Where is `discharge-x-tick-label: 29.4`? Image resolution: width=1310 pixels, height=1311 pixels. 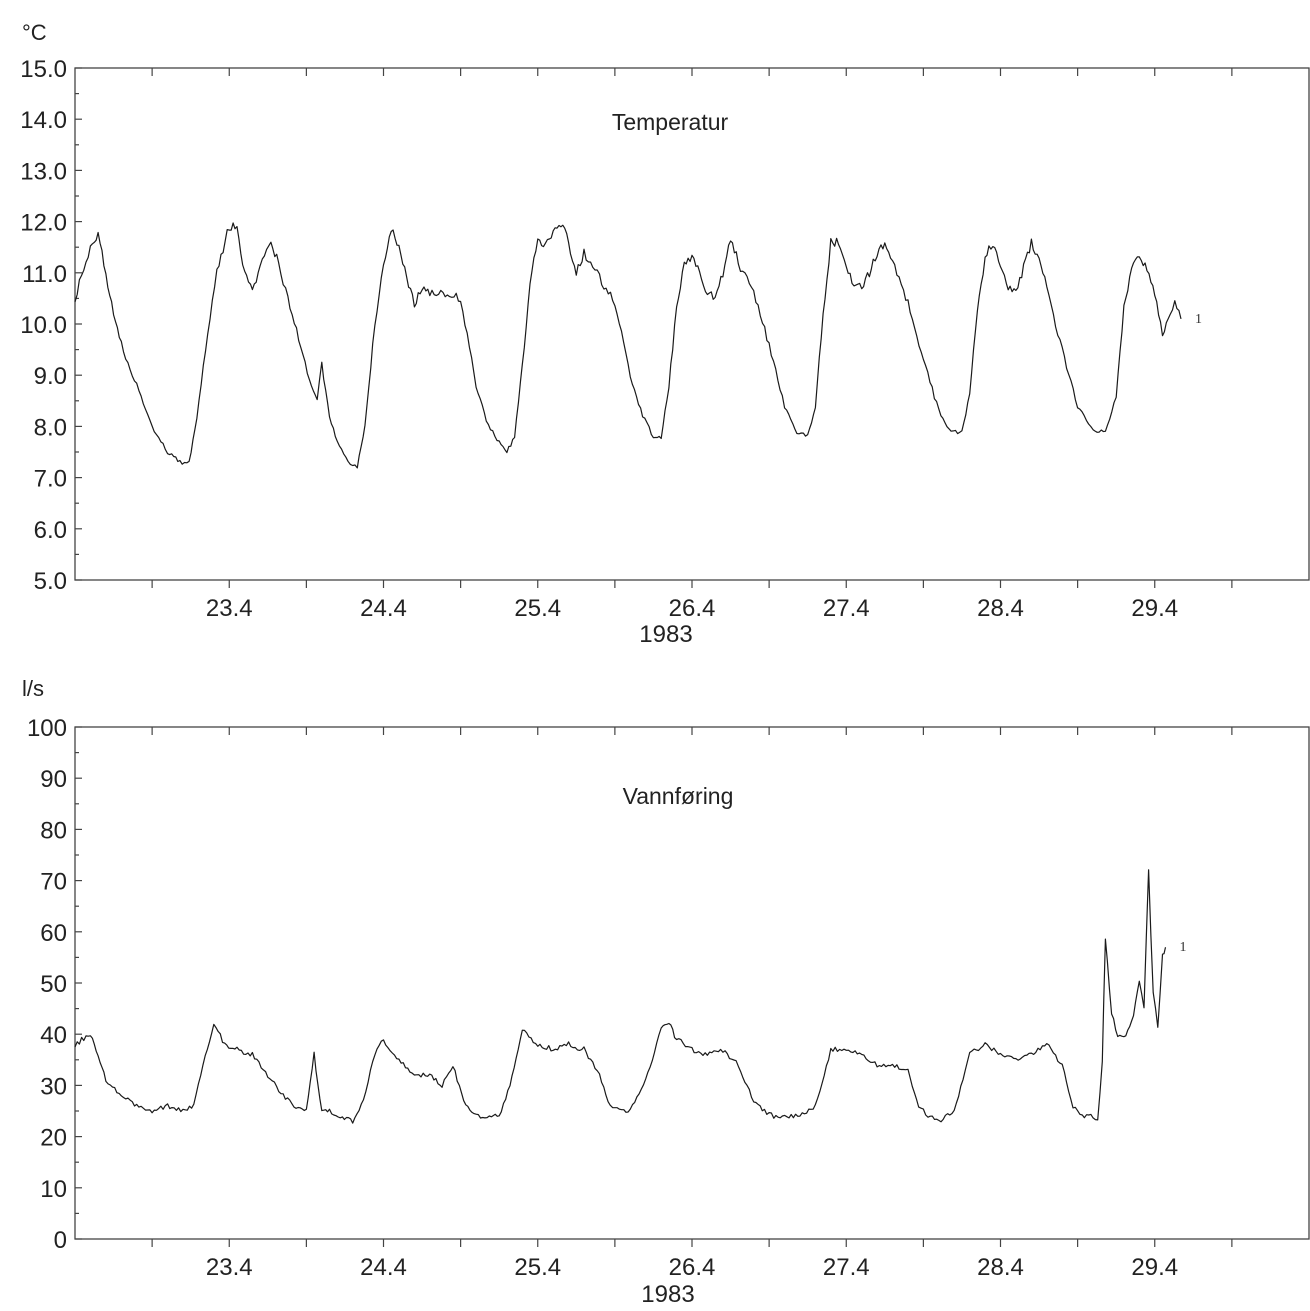 discharge-x-tick-label: 29.4 is located at coordinates (1154, 1267).